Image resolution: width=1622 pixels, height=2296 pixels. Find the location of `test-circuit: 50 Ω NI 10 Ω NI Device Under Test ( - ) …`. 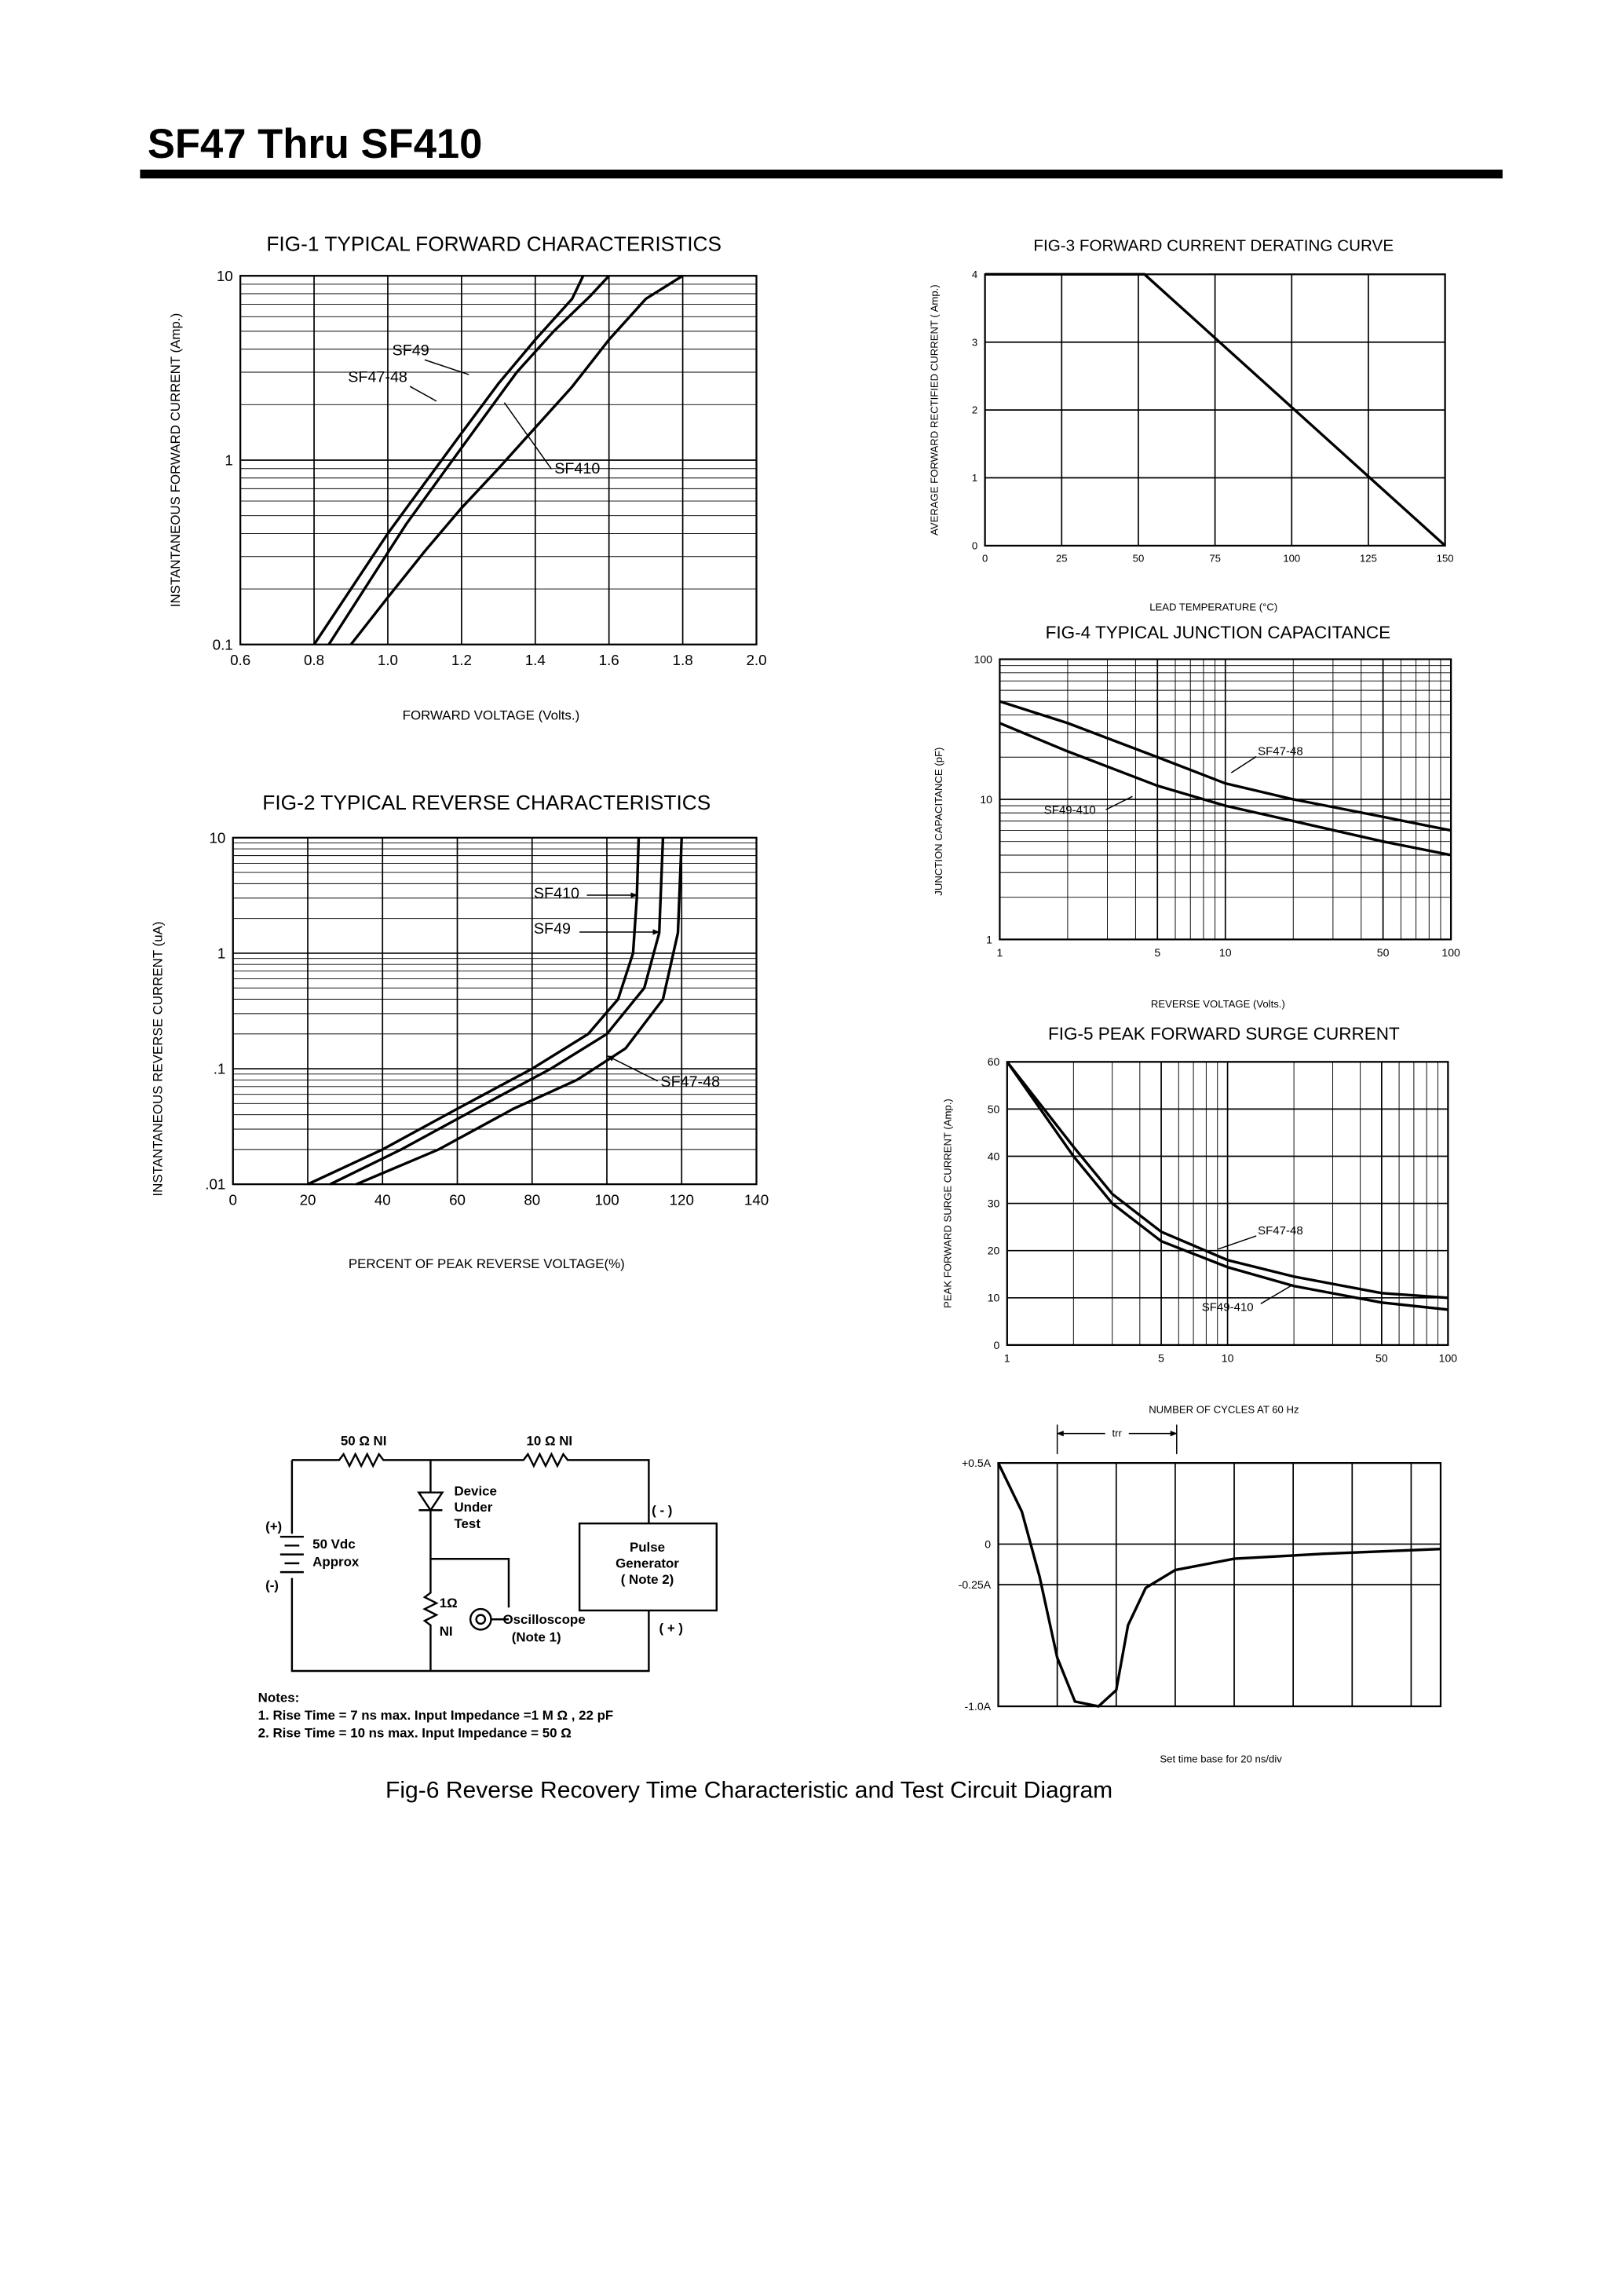

test-circuit: 50 Ω NI 10 Ω NI Device Under Test ( - ) … is located at coordinates (488, 1587).